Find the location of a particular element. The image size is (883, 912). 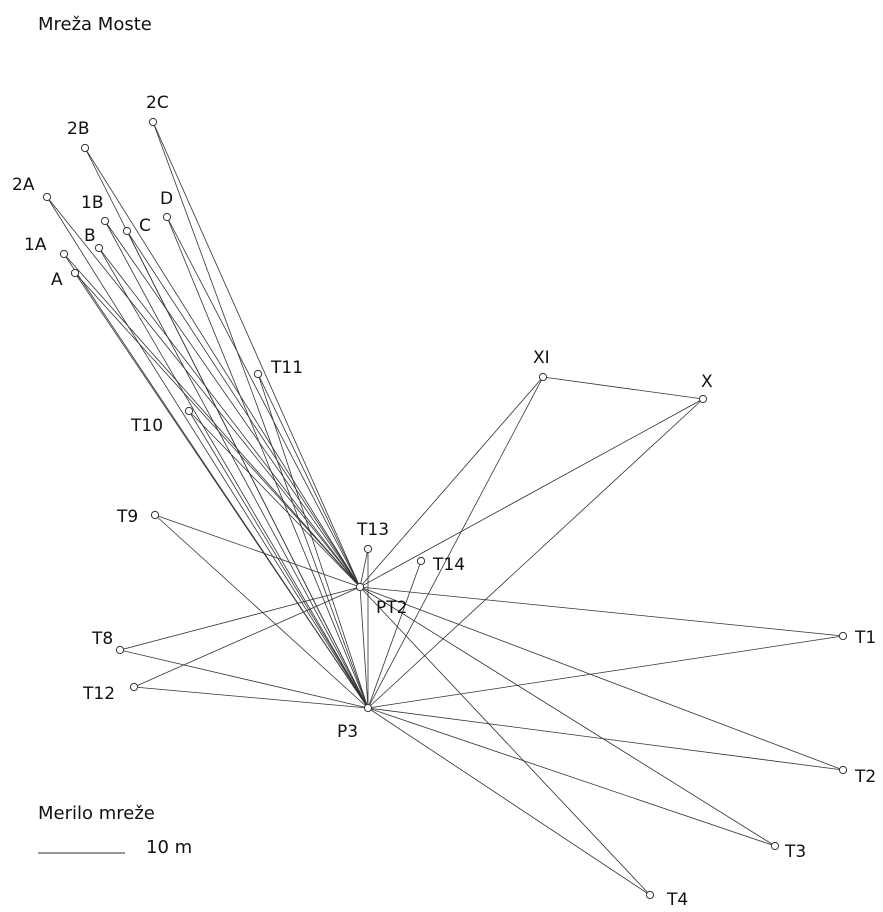

connection-line-p3-t14 is located at coordinates (394, 634).